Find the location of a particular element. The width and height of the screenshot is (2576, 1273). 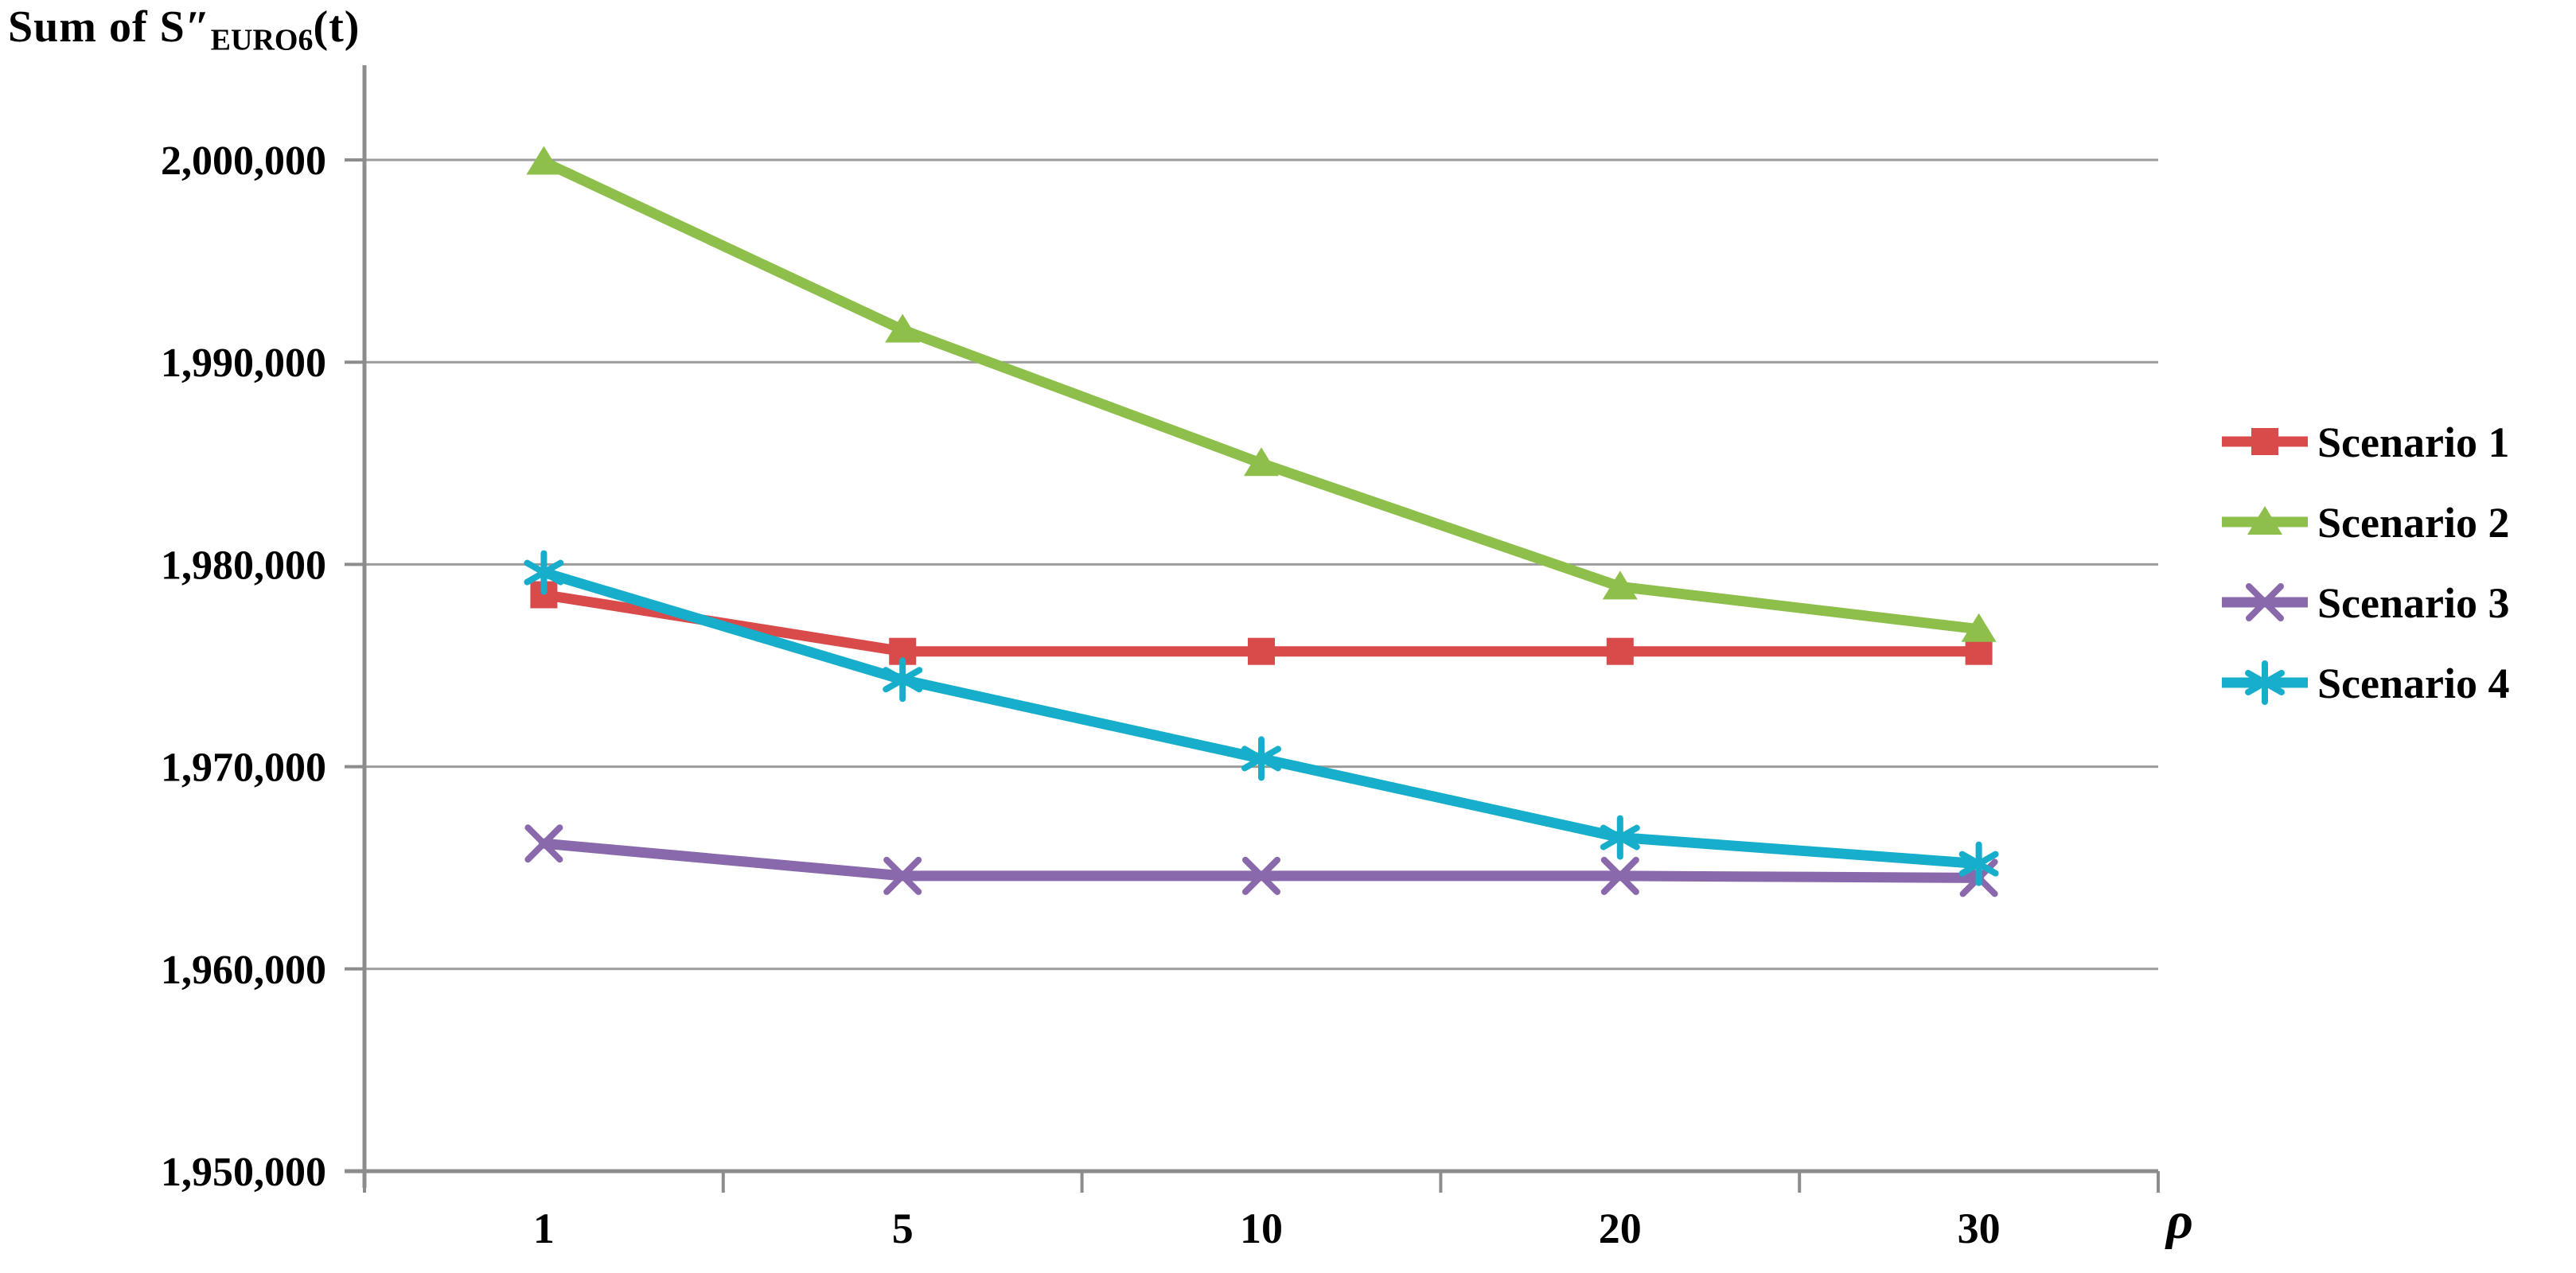

x-tick-label: 20 is located at coordinates (1620, 1228).